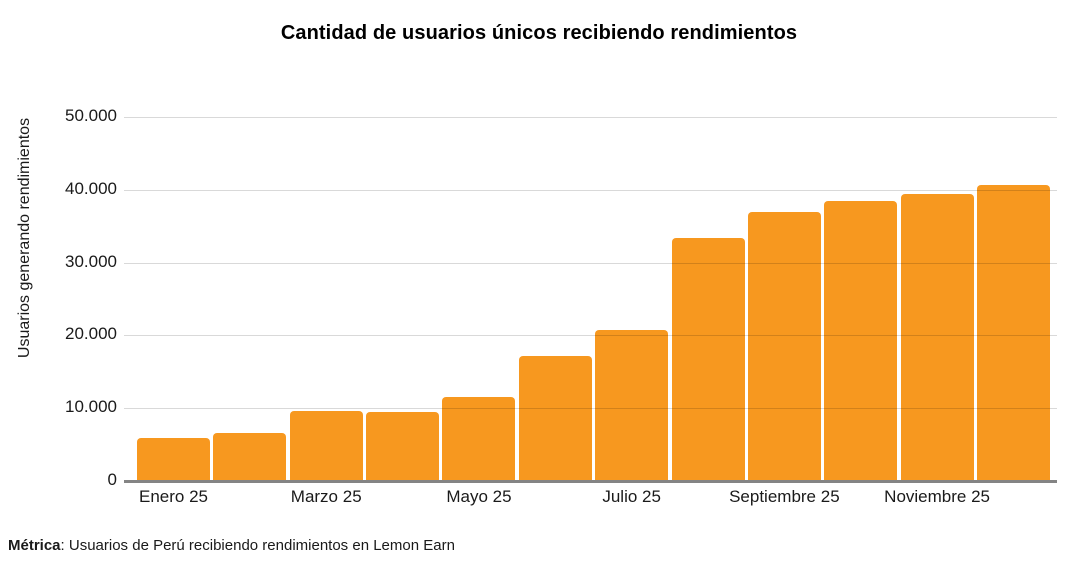 Image resolution: width=1078 pixels, height=576 pixels. What do you see at coordinates (784, 496) in the screenshot?
I see `x-tick-label: Septiembre 25` at bounding box center [784, 496].